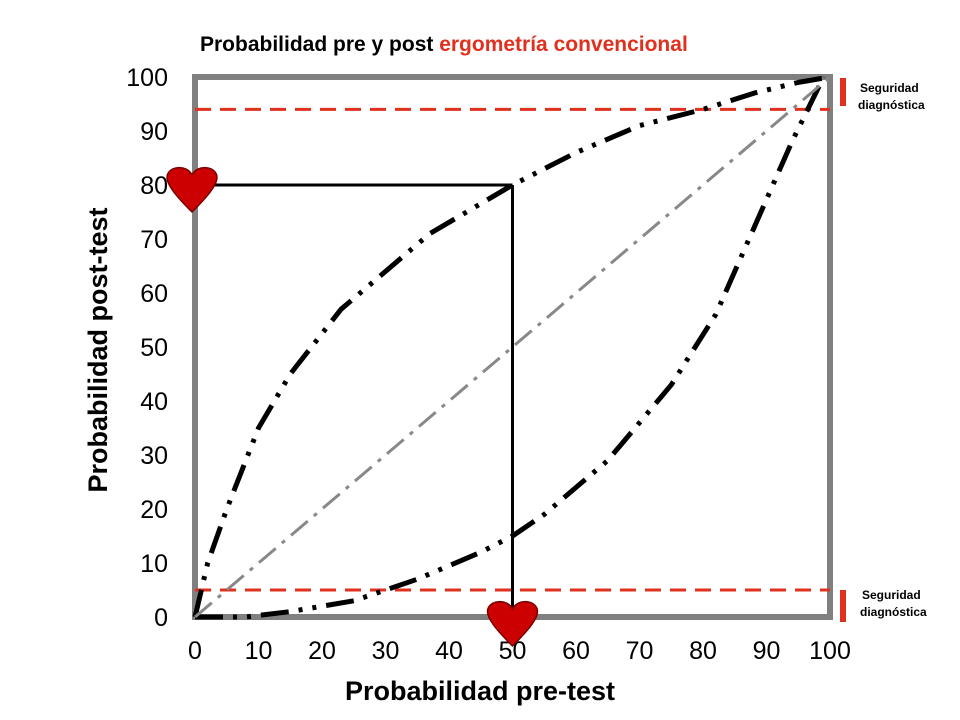  I want to click on annotation-top-line-1: Seguridad, so click(889, 88).